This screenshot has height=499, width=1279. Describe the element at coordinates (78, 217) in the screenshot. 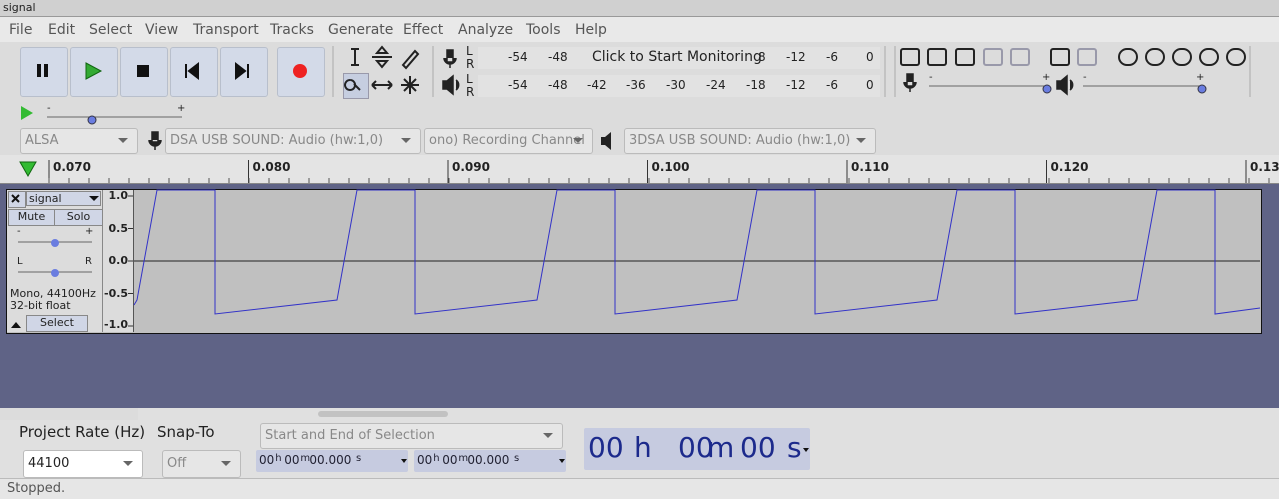

I see `solo-button: Solo` at that location.